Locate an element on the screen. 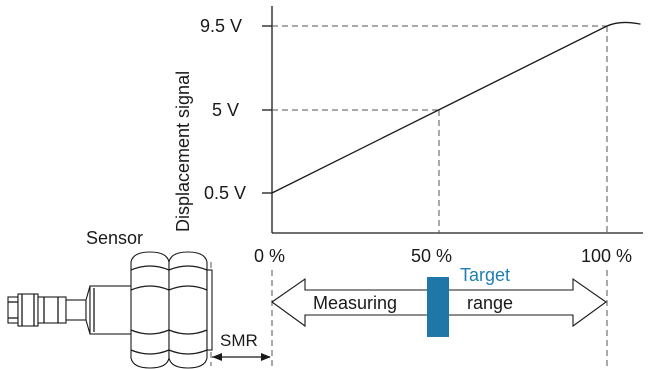  x-tick-label-0: 0 % is located at coordinates (269, 256).